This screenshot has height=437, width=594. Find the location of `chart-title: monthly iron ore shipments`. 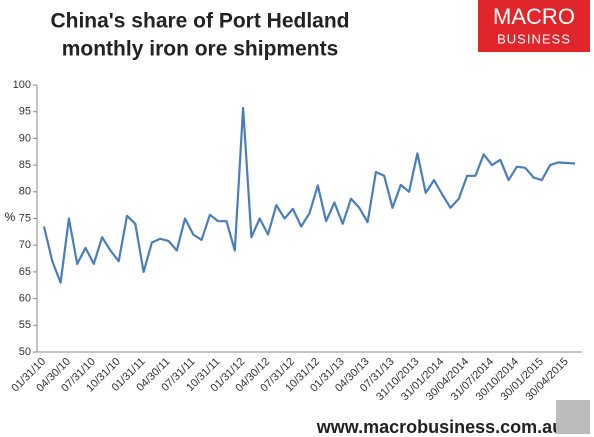

chart-title: monthly iron ore shipments is located at coordinates (200, 49).